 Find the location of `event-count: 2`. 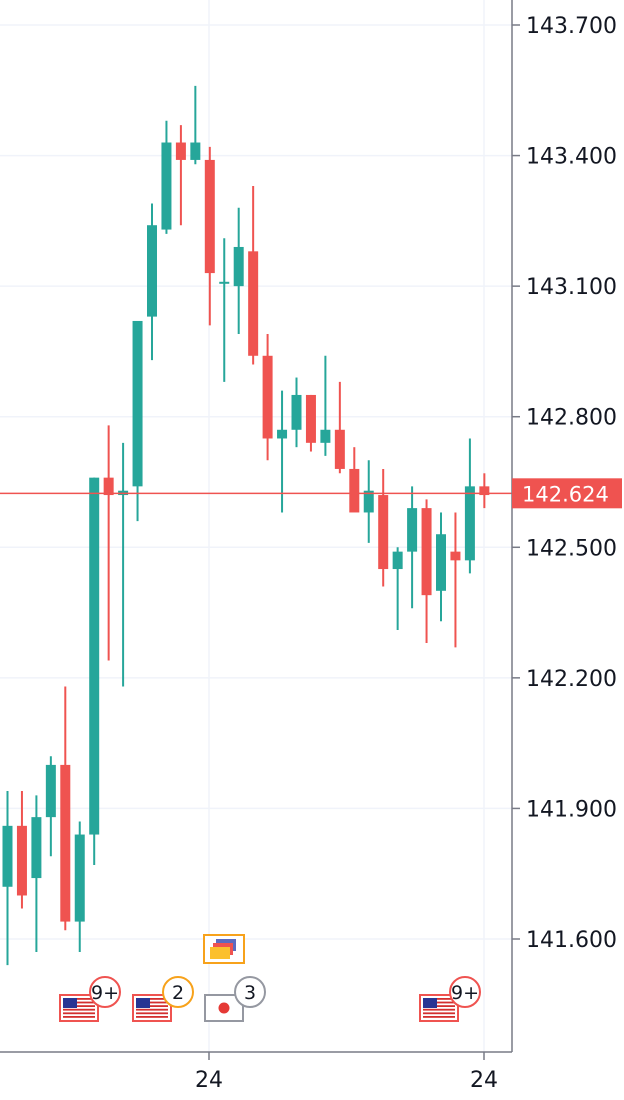

event-count: 2 is located at coordinates (178, 993).